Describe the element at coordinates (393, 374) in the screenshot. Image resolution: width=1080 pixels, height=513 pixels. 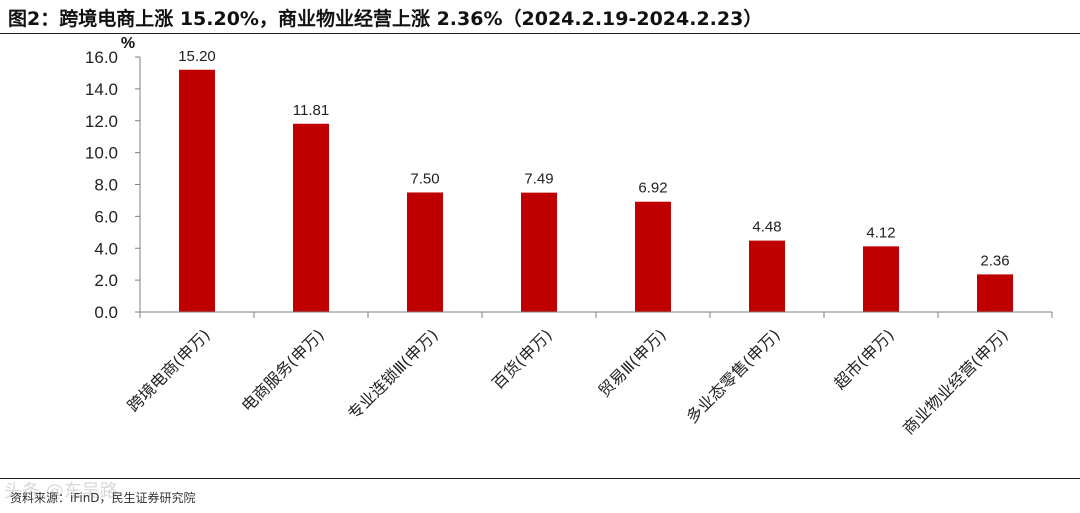
I see `category-label: 专业连锁Ⅲ(申万)` at that location.